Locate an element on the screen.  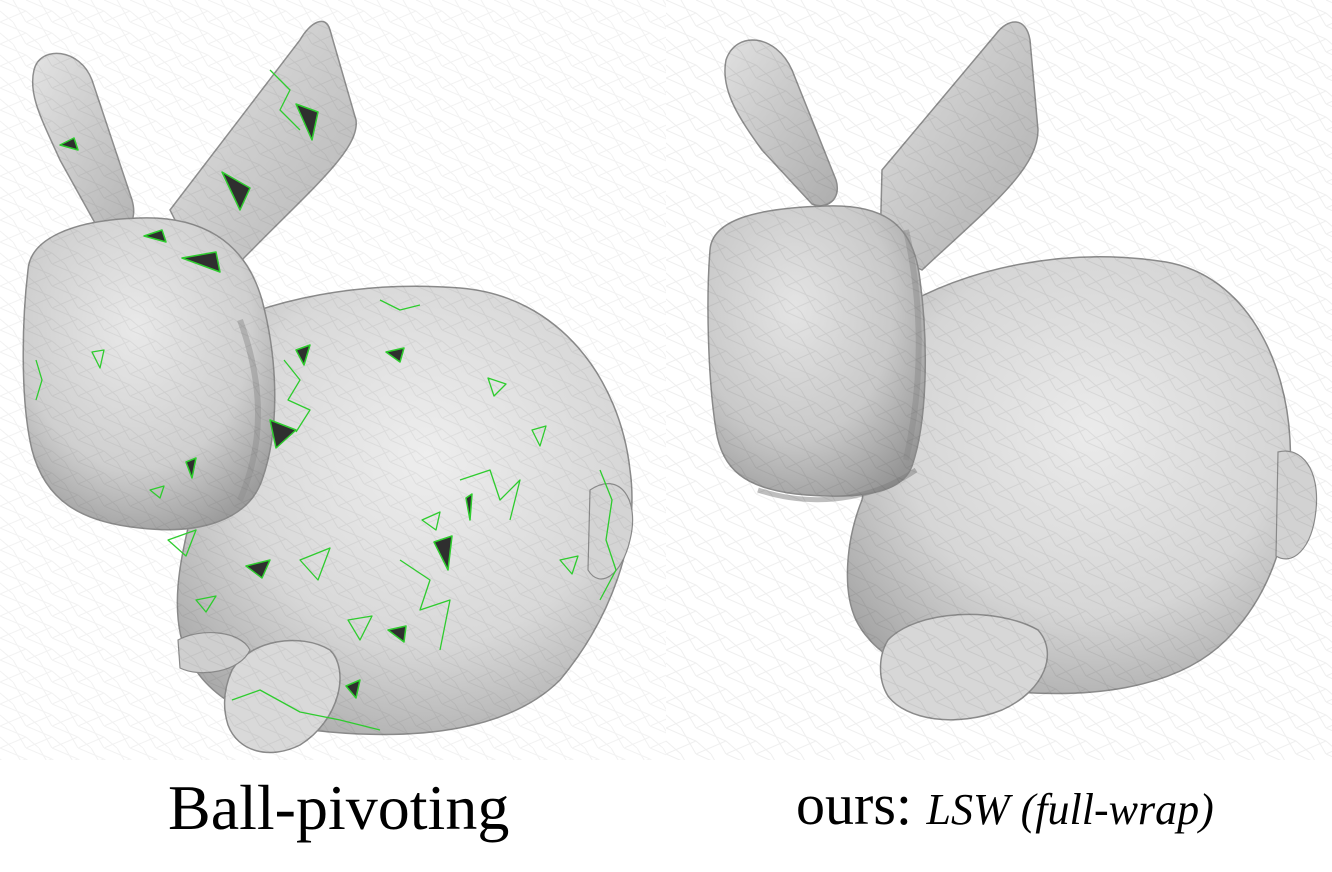
caption-method: LSW (full-wrap) is located at coordinates (1070, 809).